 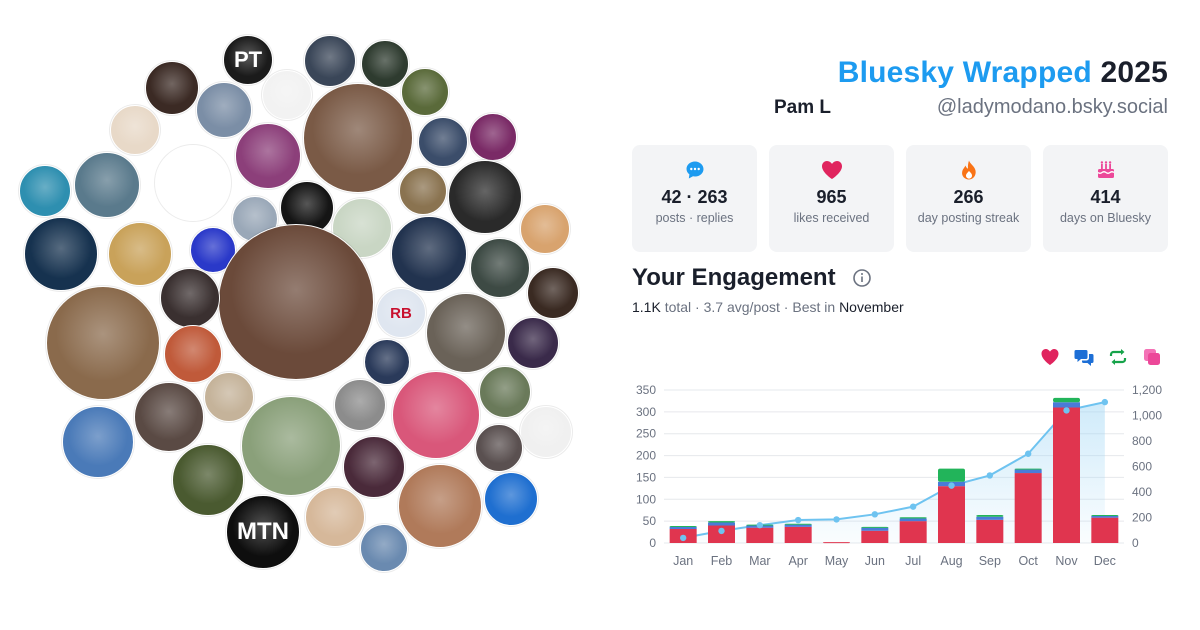 What do you see at coordinates (1050, 357) in the screenshot?
I see `legend-likes-heart-icon` at bounding box center [1050, 357].